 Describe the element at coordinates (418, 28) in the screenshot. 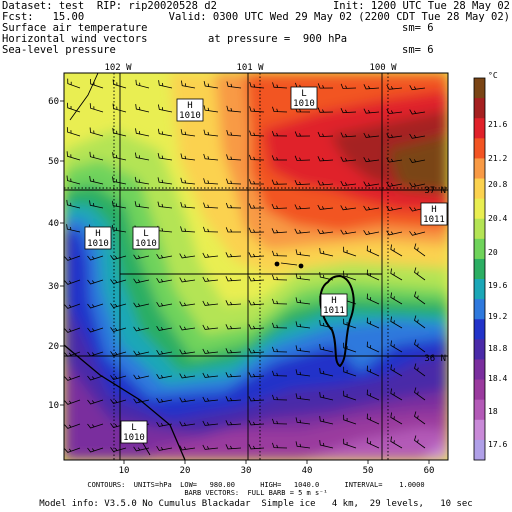

I see `smoothing-label-1: sm= 6` at that location.